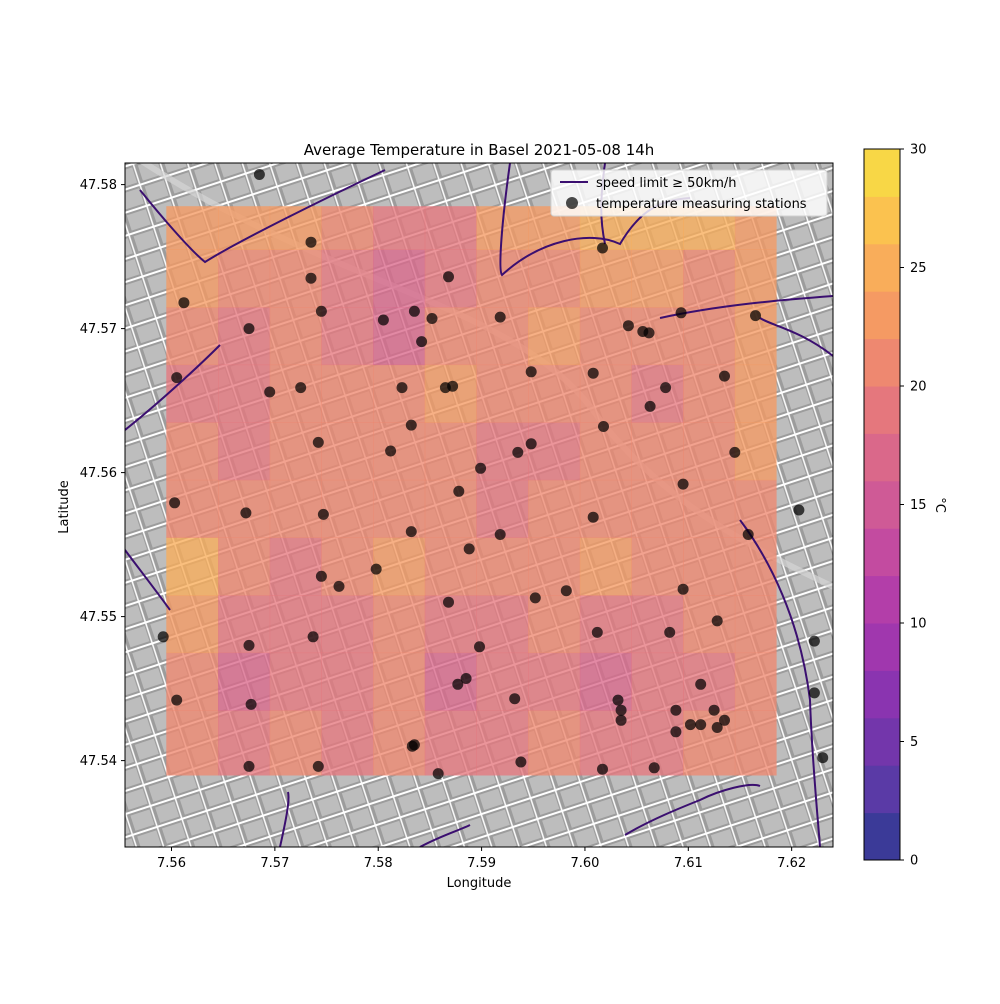  I want to click on y-tick-label: 47.57, so click(98, 329).